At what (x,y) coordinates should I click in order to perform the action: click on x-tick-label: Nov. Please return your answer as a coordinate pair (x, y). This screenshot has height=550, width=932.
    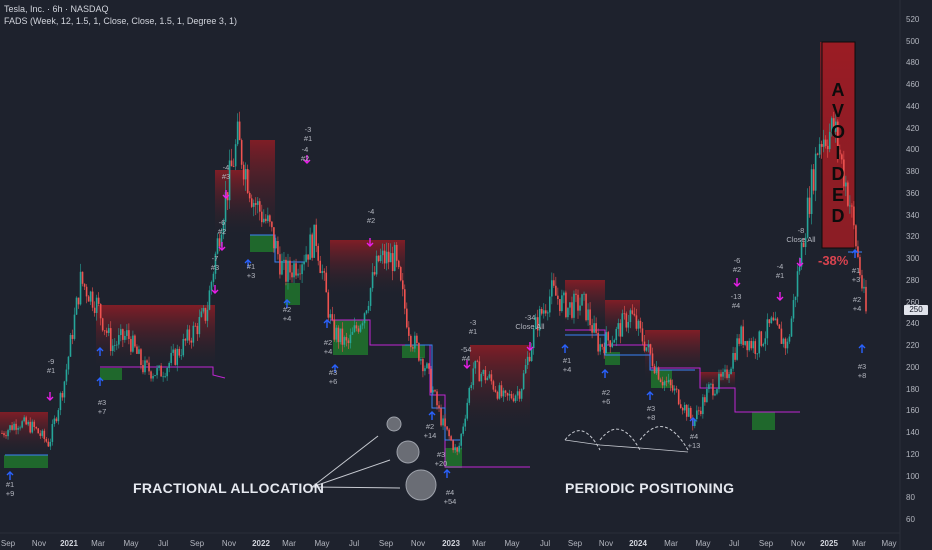
    Looking at the image, I should click on (229, 543).